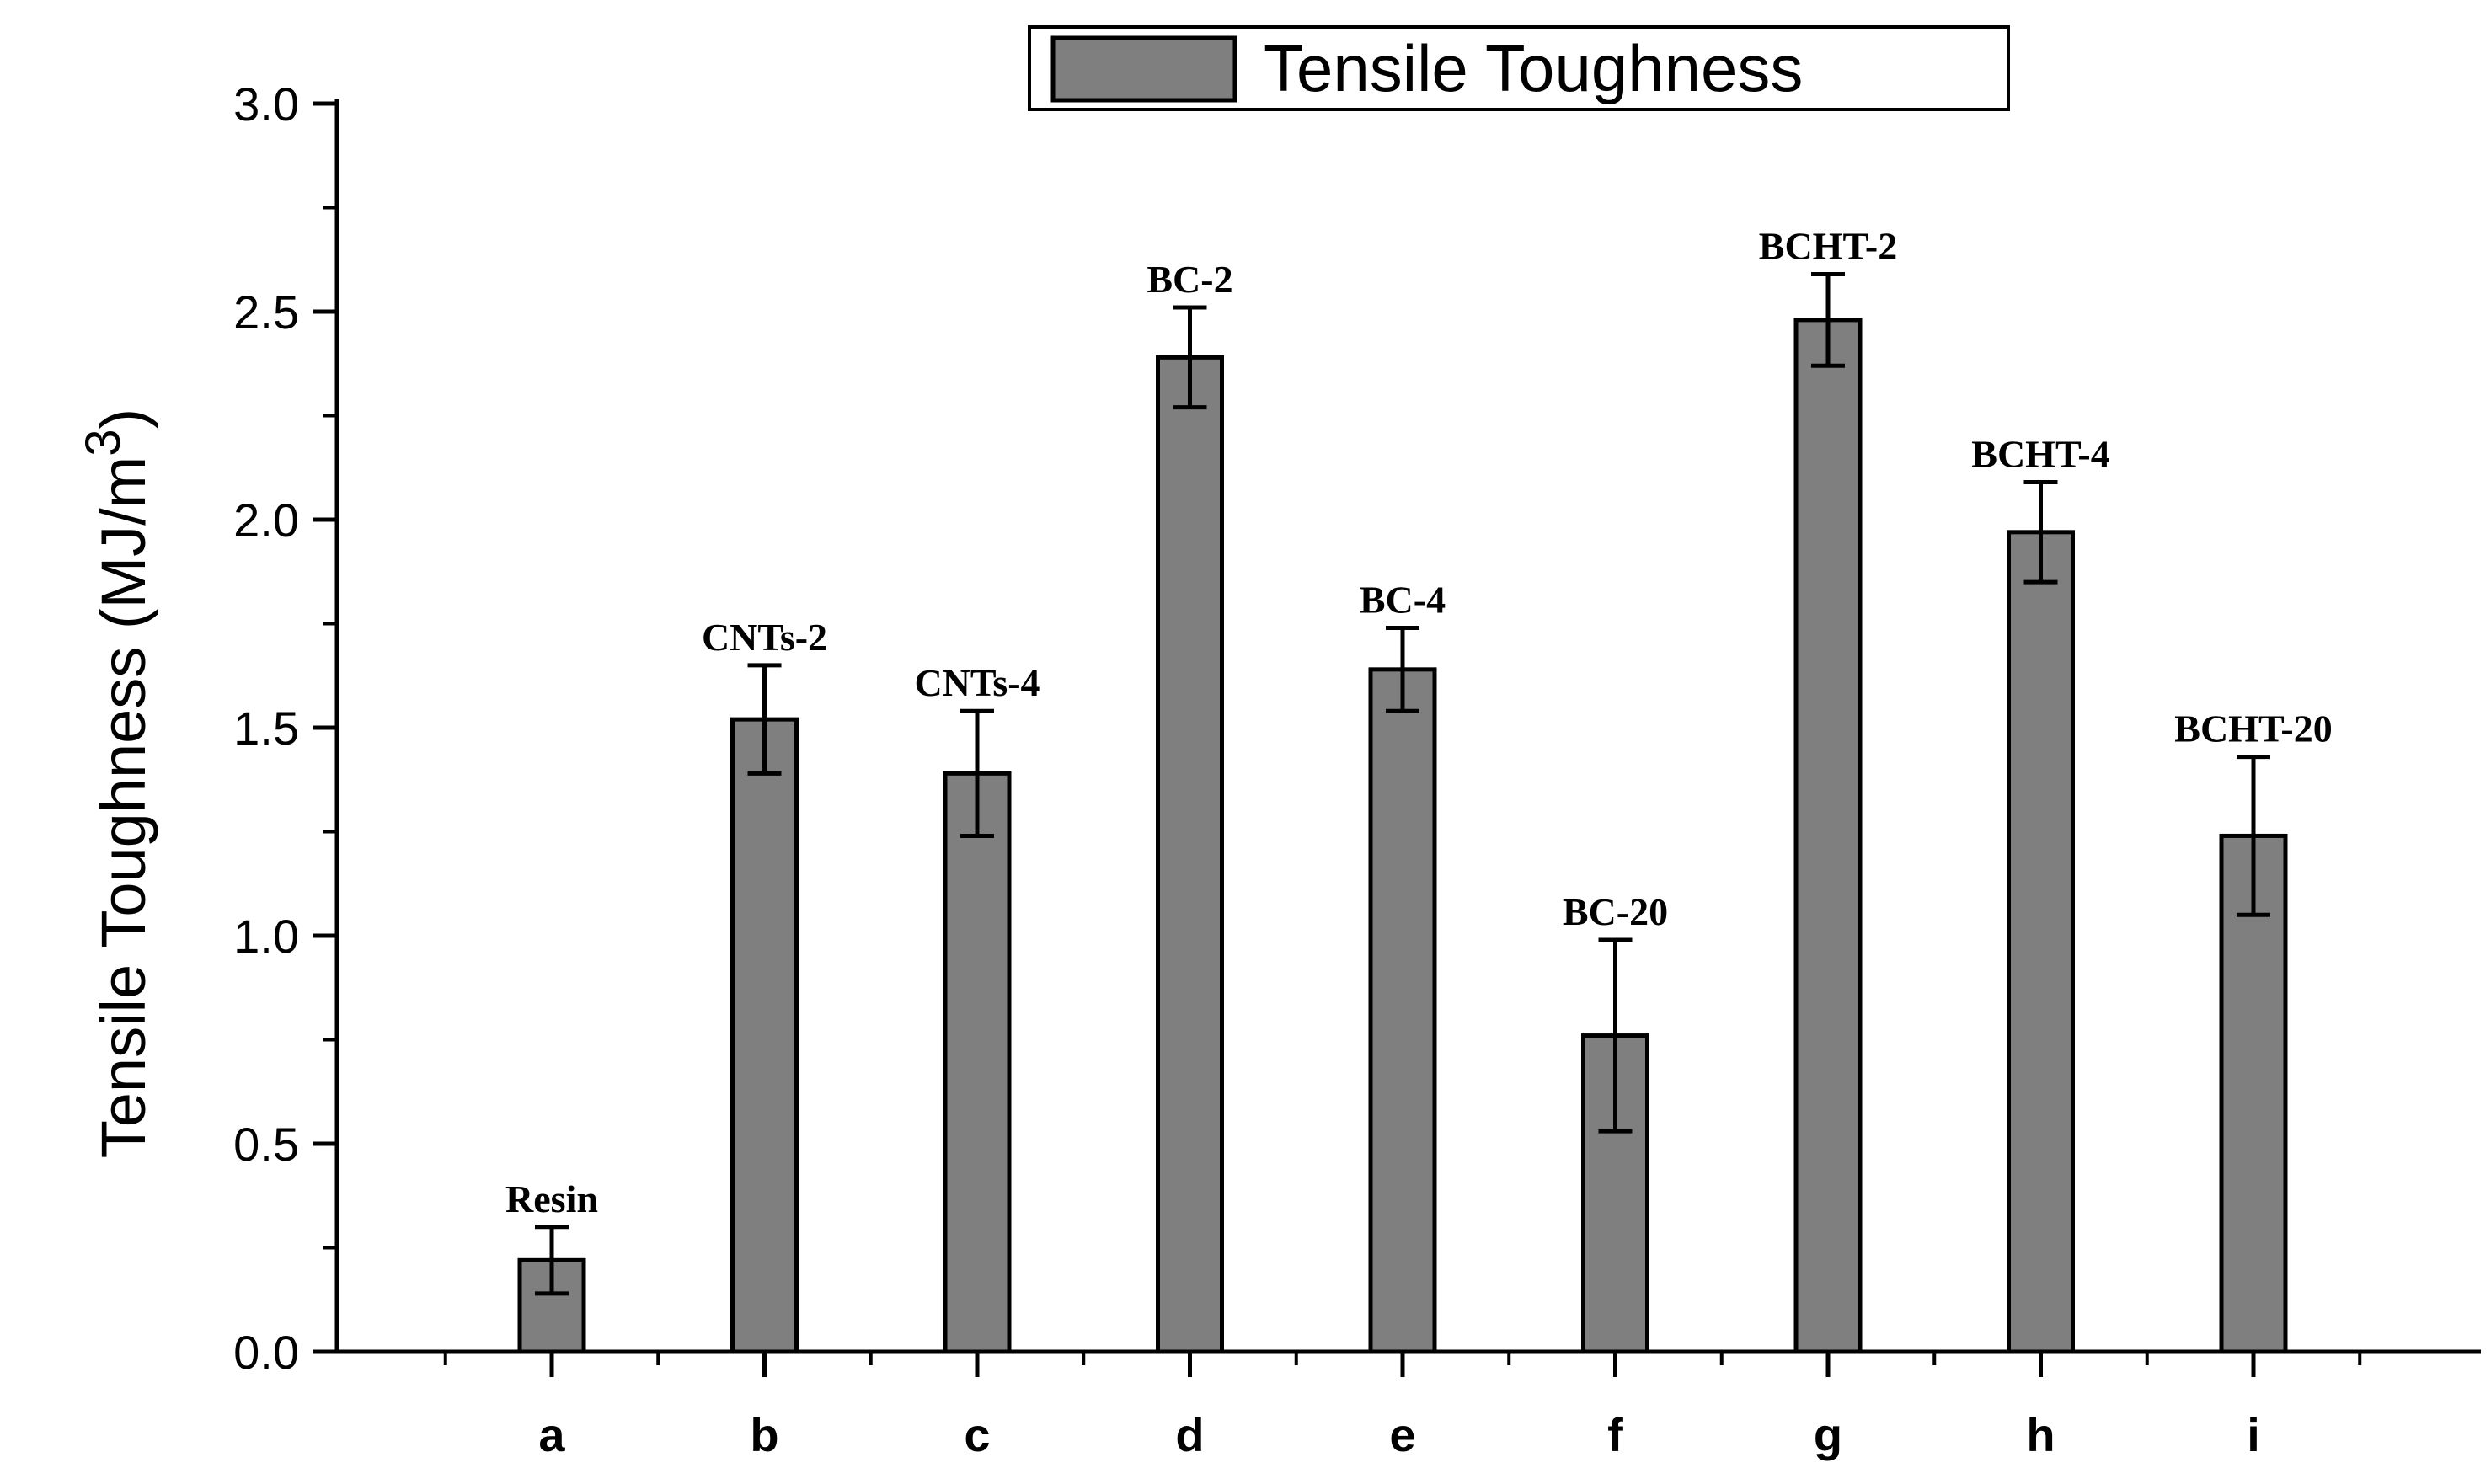 This screenshot has height=1484, width=2491. I want to click on x-category-label: a, so click(551, 1435).